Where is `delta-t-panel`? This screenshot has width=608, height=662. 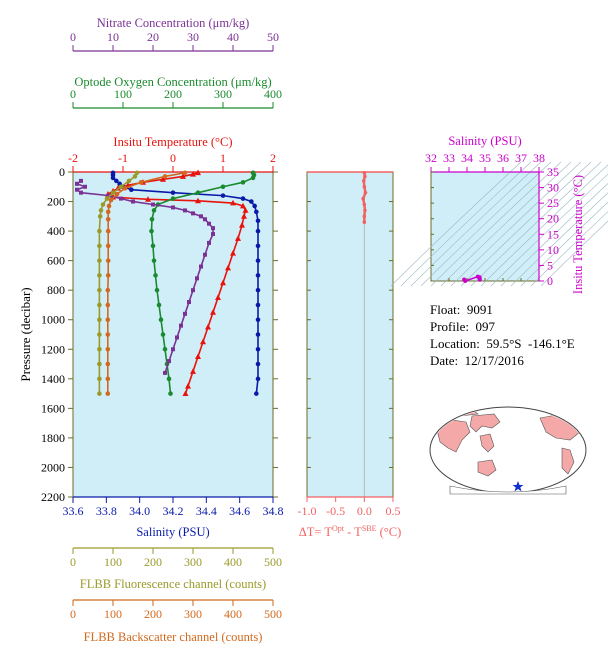 delta-t-panel is located at coordinates (350, 334).